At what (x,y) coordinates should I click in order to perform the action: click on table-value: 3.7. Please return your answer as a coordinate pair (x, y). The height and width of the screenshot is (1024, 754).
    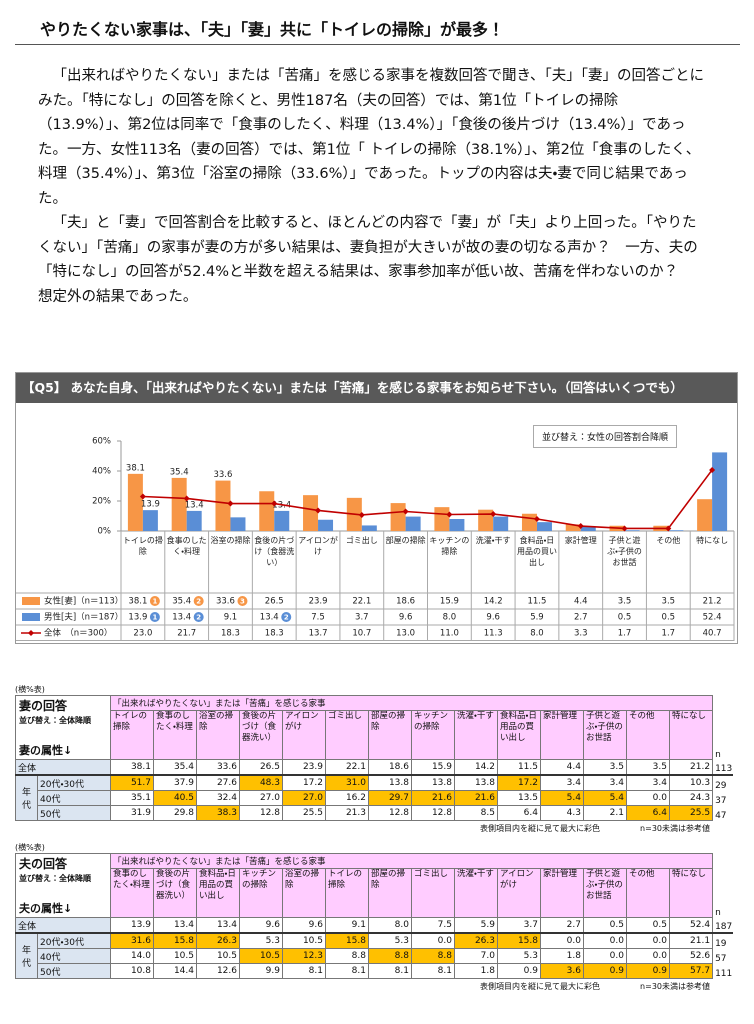
    Looking at the image, I should click on (362, 618).